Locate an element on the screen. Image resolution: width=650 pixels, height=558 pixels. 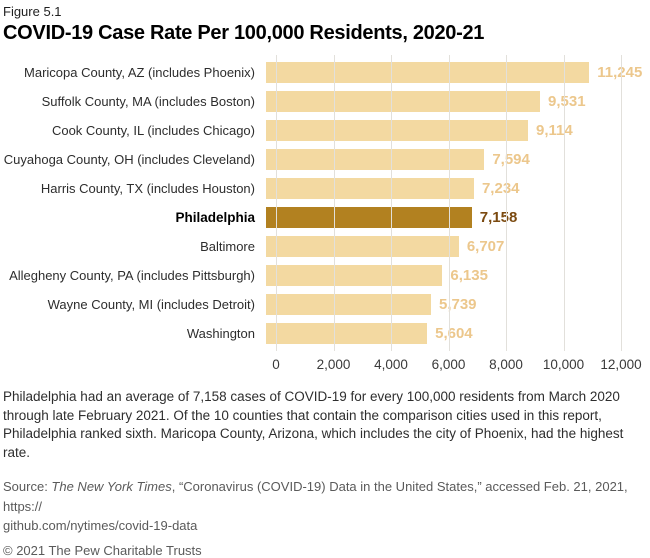
bar-track: 6,135 is located at coordinates (438, 275).